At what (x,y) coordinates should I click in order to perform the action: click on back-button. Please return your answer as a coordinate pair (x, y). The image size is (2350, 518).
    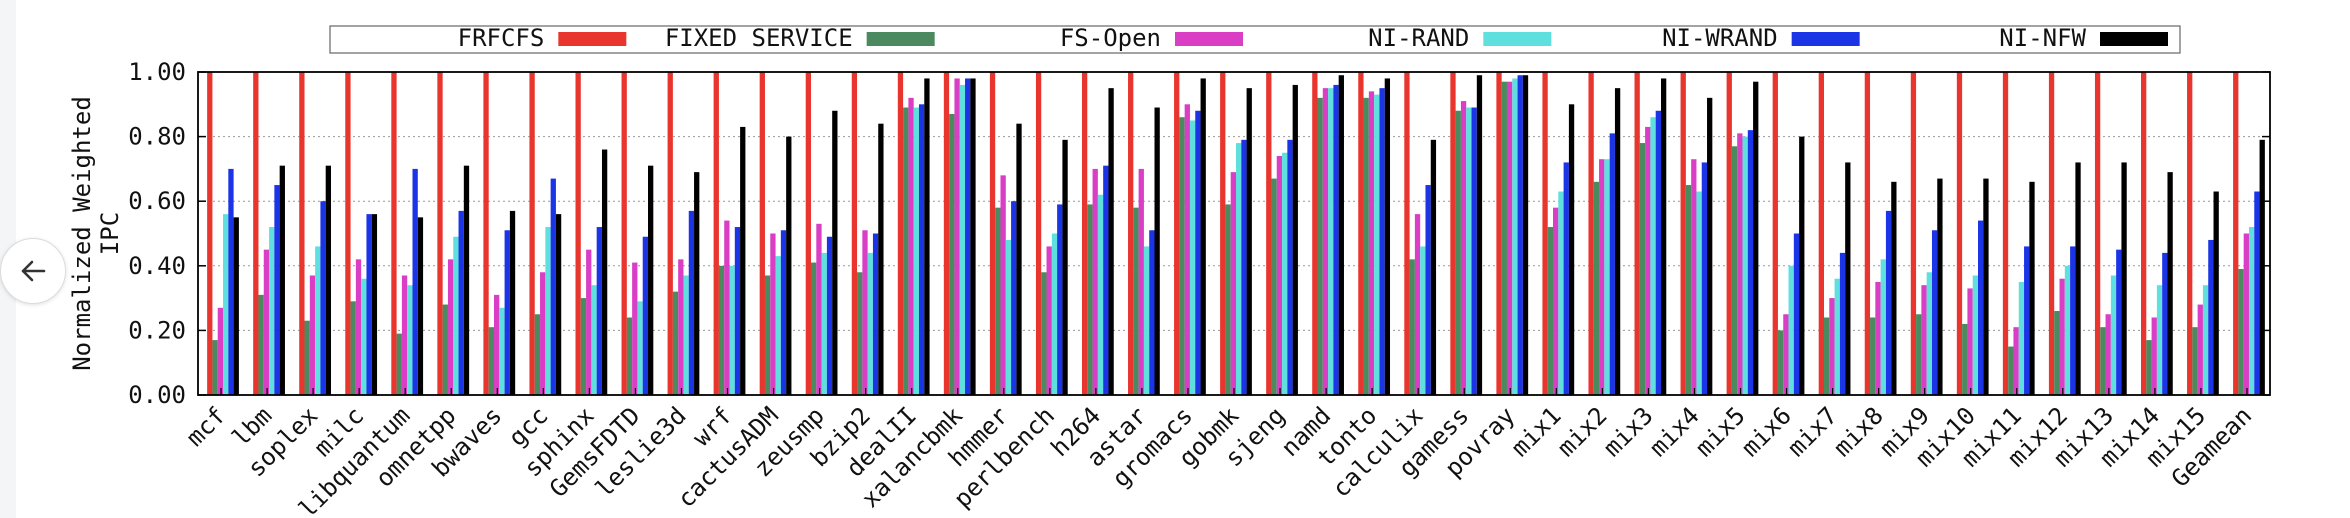
    Looking at the image, I should click on (33, 271).